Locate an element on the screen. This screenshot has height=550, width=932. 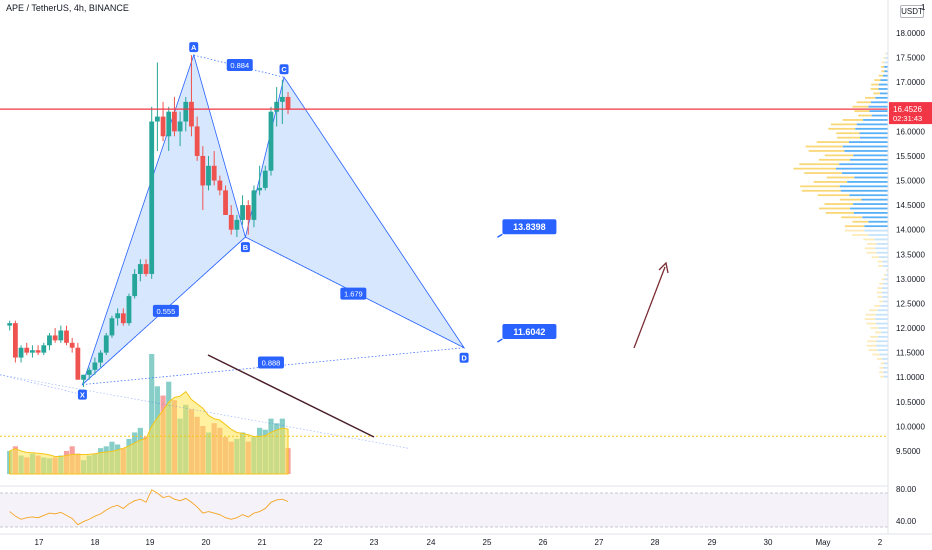
rsi-band is located at coordinates (444, 510).